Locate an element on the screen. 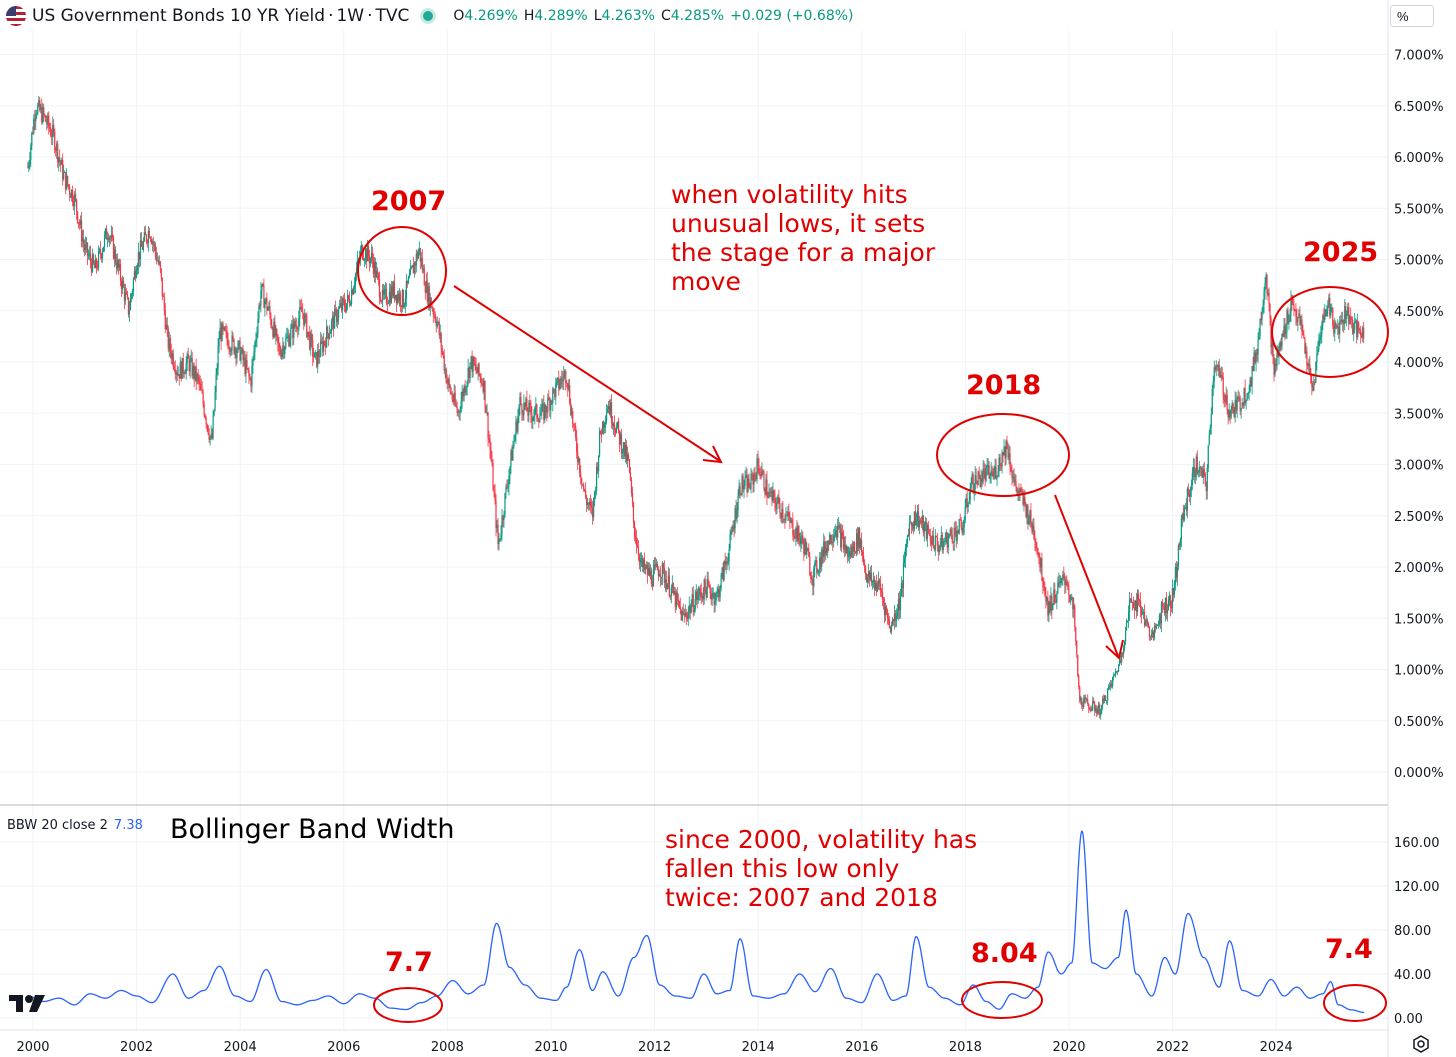  bbw-axis: 0.00 40.00 80.00 120.00 160.00 is located at coordinates (1417, 931).